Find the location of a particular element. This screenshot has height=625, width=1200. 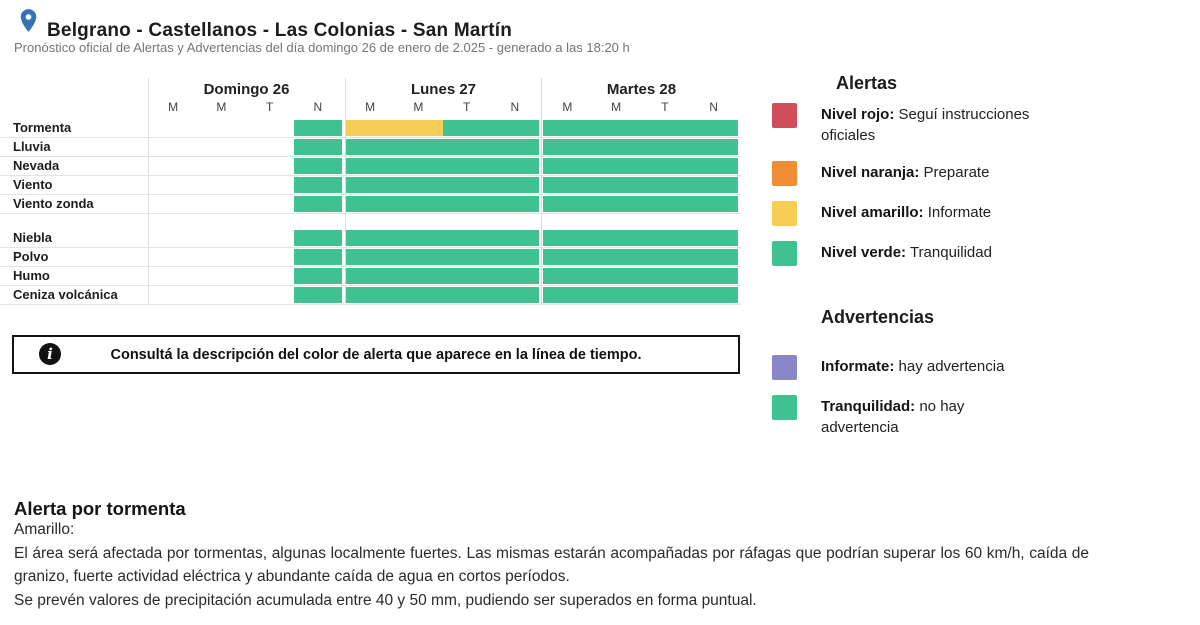

legend-item: Nivel amarillo: Informate is located at coordinates (902, 213).